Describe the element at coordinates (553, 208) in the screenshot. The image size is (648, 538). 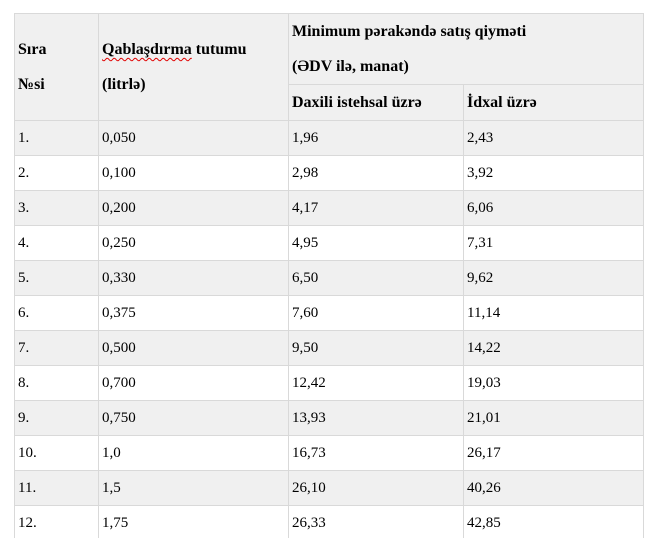
I see `import-price-cell: 6,06` at that location.